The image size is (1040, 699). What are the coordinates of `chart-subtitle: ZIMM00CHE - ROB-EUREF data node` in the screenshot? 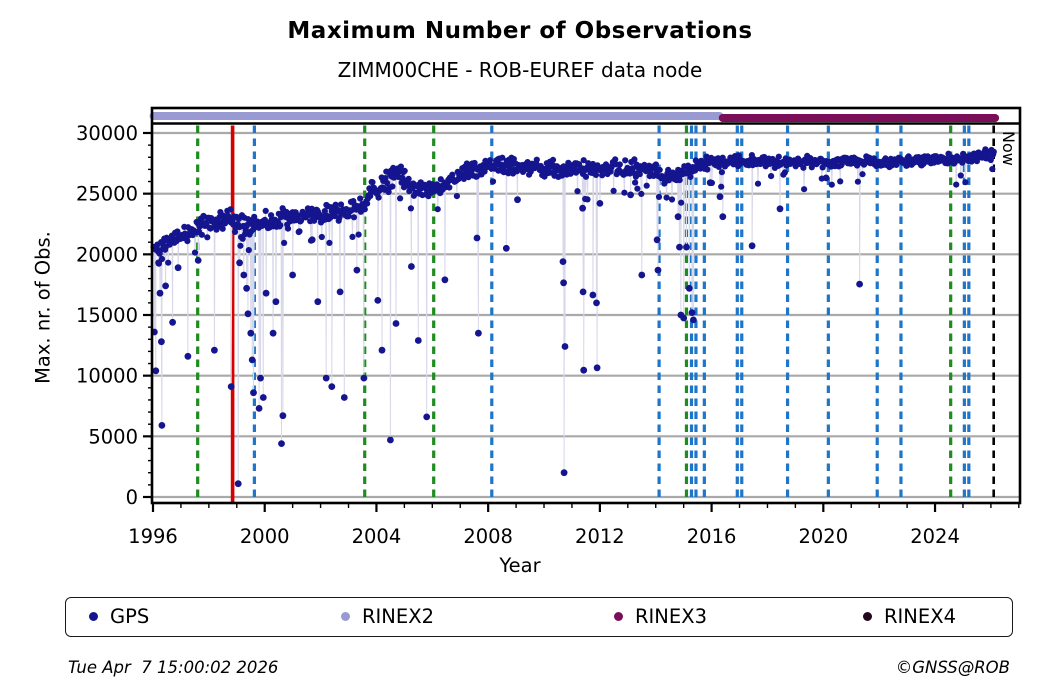 It's located at (520, 70).